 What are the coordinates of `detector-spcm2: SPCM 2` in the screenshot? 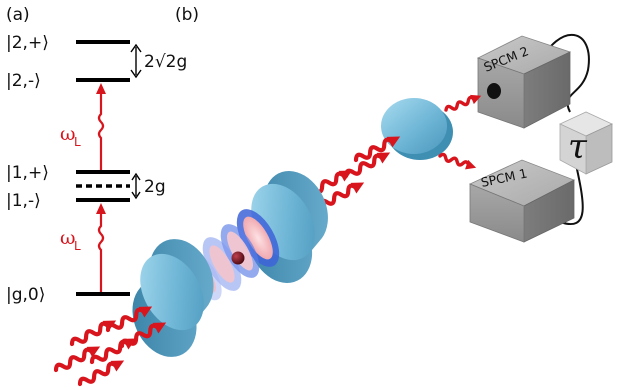 It's located at (524, 82).